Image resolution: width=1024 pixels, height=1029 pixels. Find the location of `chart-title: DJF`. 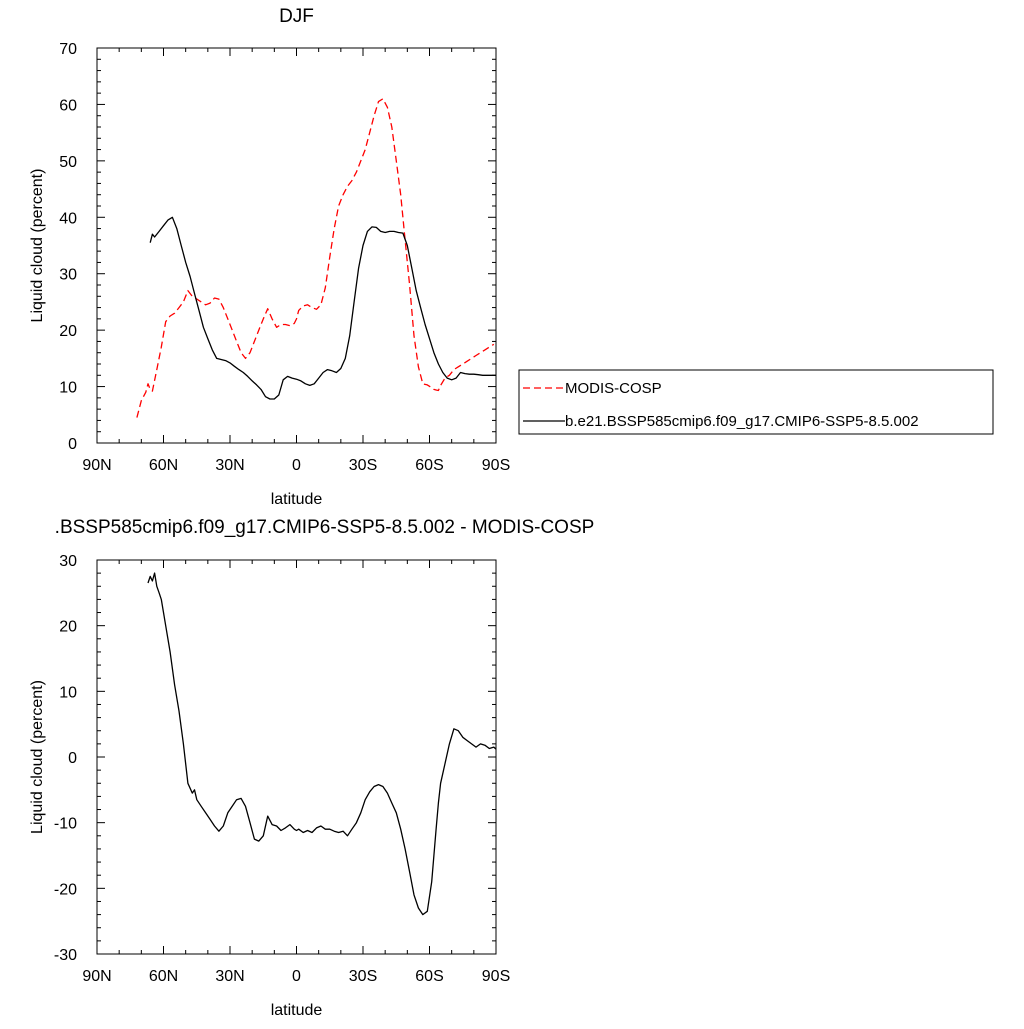

chart-title: DJF is located at coordinates (296, 16).